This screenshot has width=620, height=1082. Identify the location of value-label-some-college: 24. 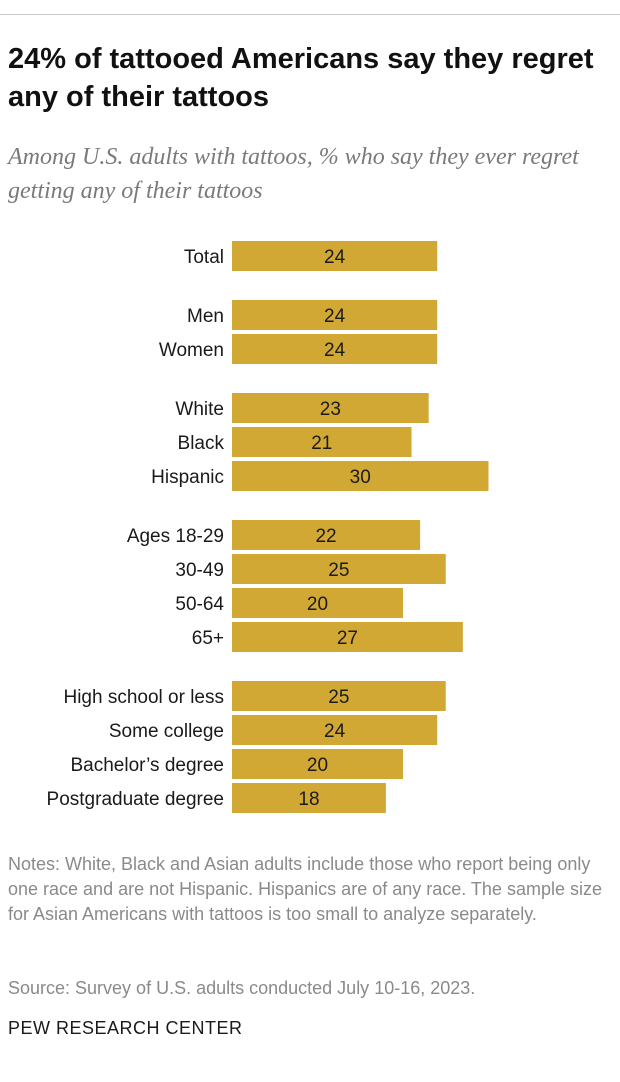
(335, 731).